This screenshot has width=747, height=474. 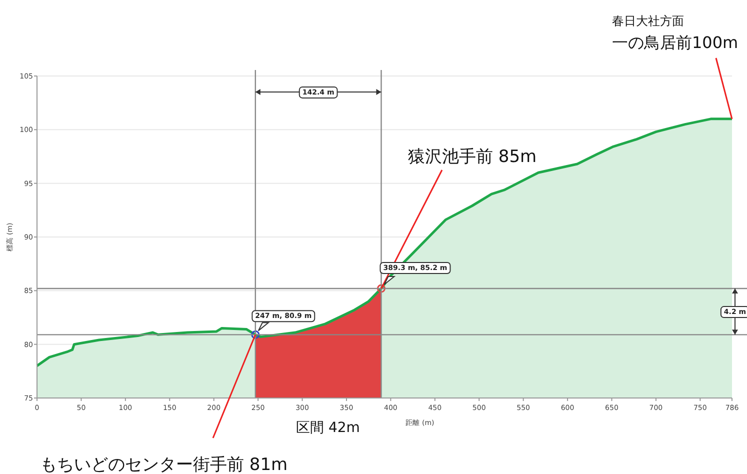 I want to click on annotation: 猿沢池手前 85m, so click(x=472, y=157).